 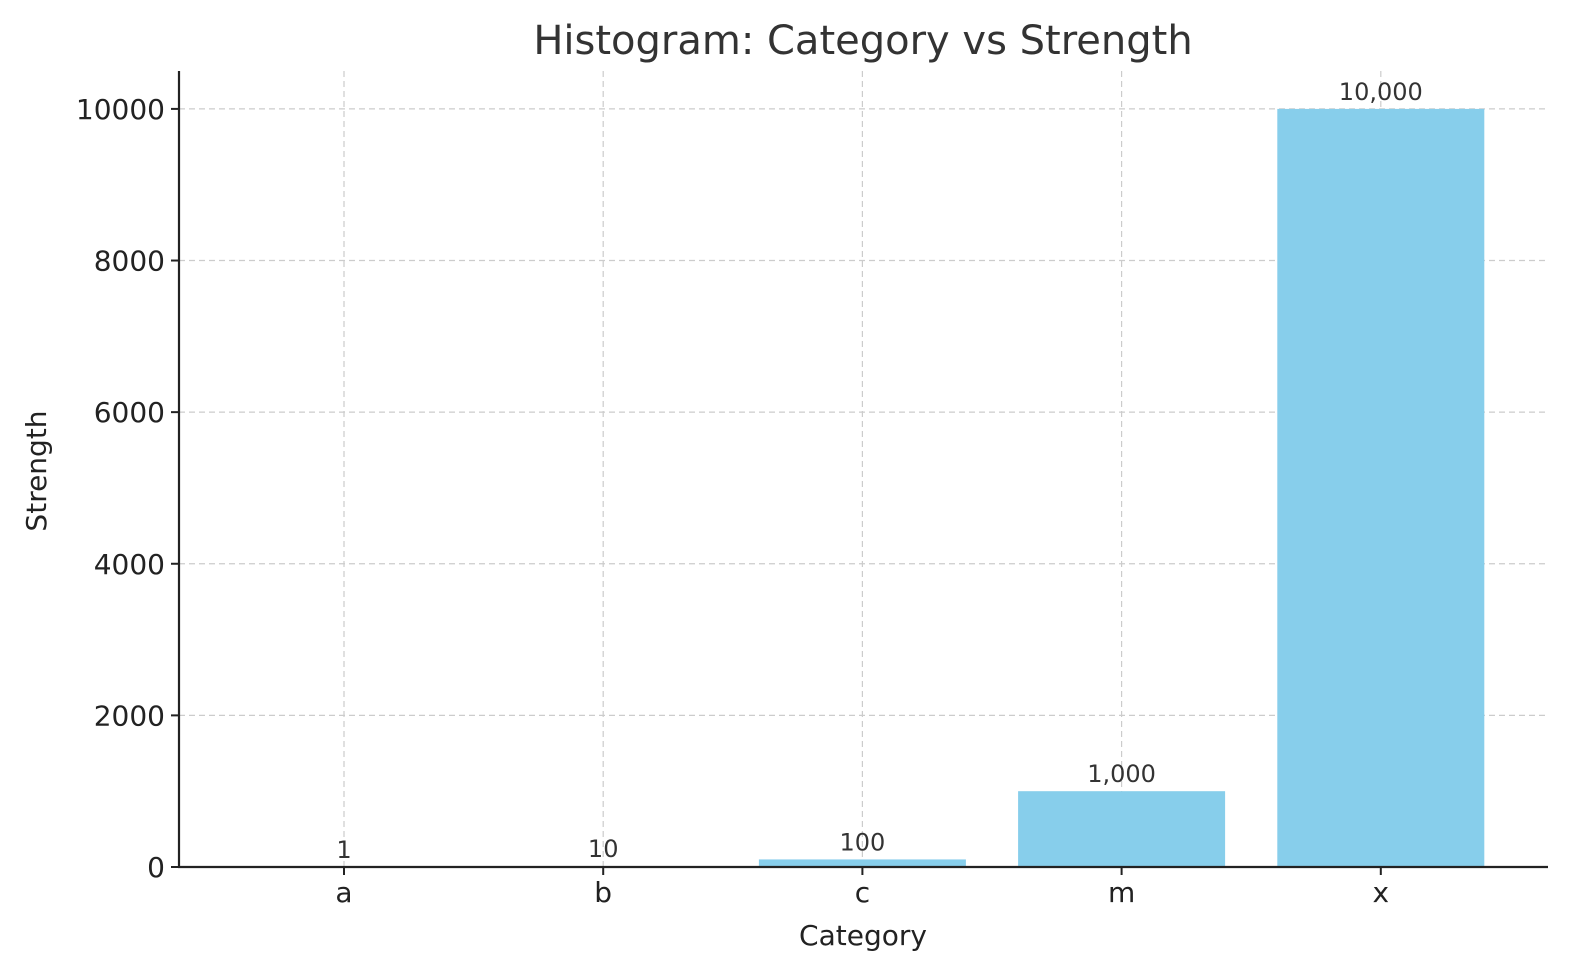 I want to click on bar-m, so click(x=1122, y=829).